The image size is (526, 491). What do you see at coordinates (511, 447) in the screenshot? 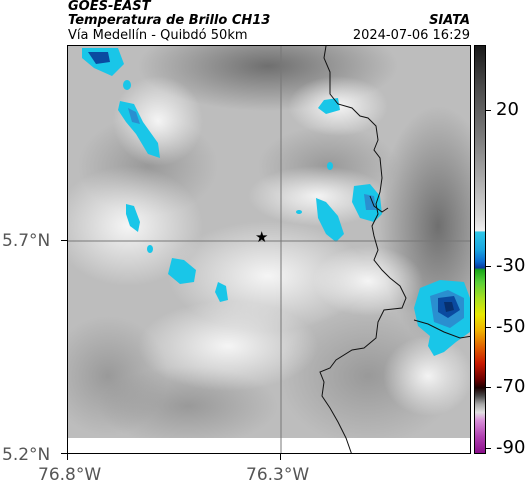
I see `colorbar-tick-label: -90` at bounding box center [511, 447].